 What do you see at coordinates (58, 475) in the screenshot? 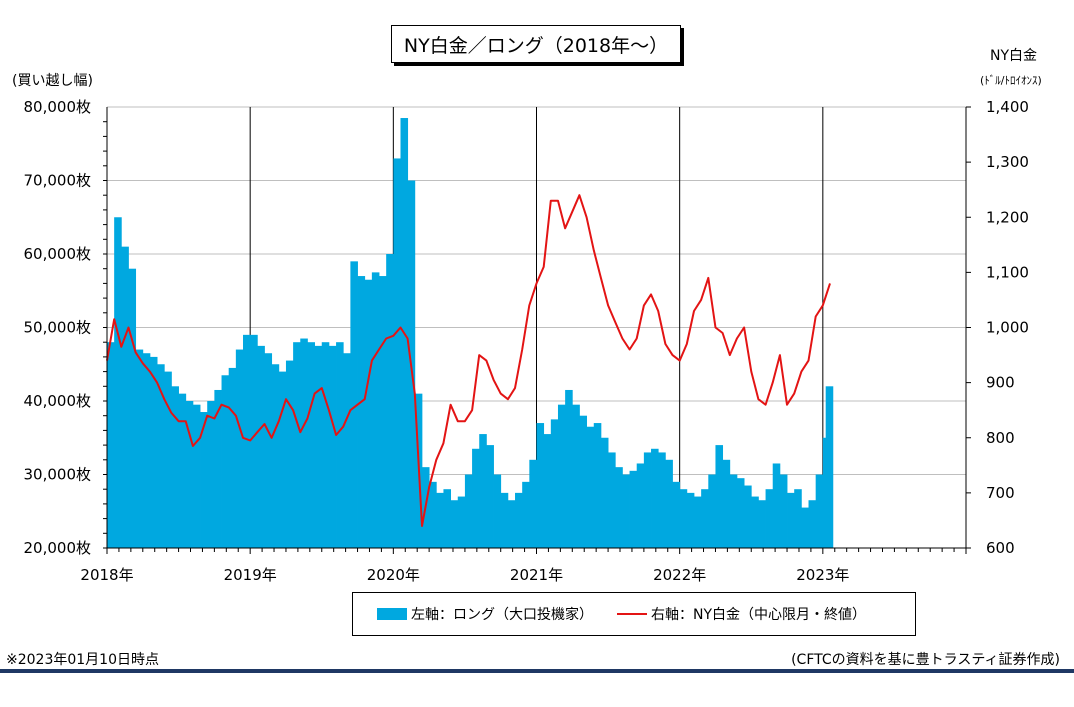
I see `left-tick-label: 30,000枚` at bounding box center [58, 475].